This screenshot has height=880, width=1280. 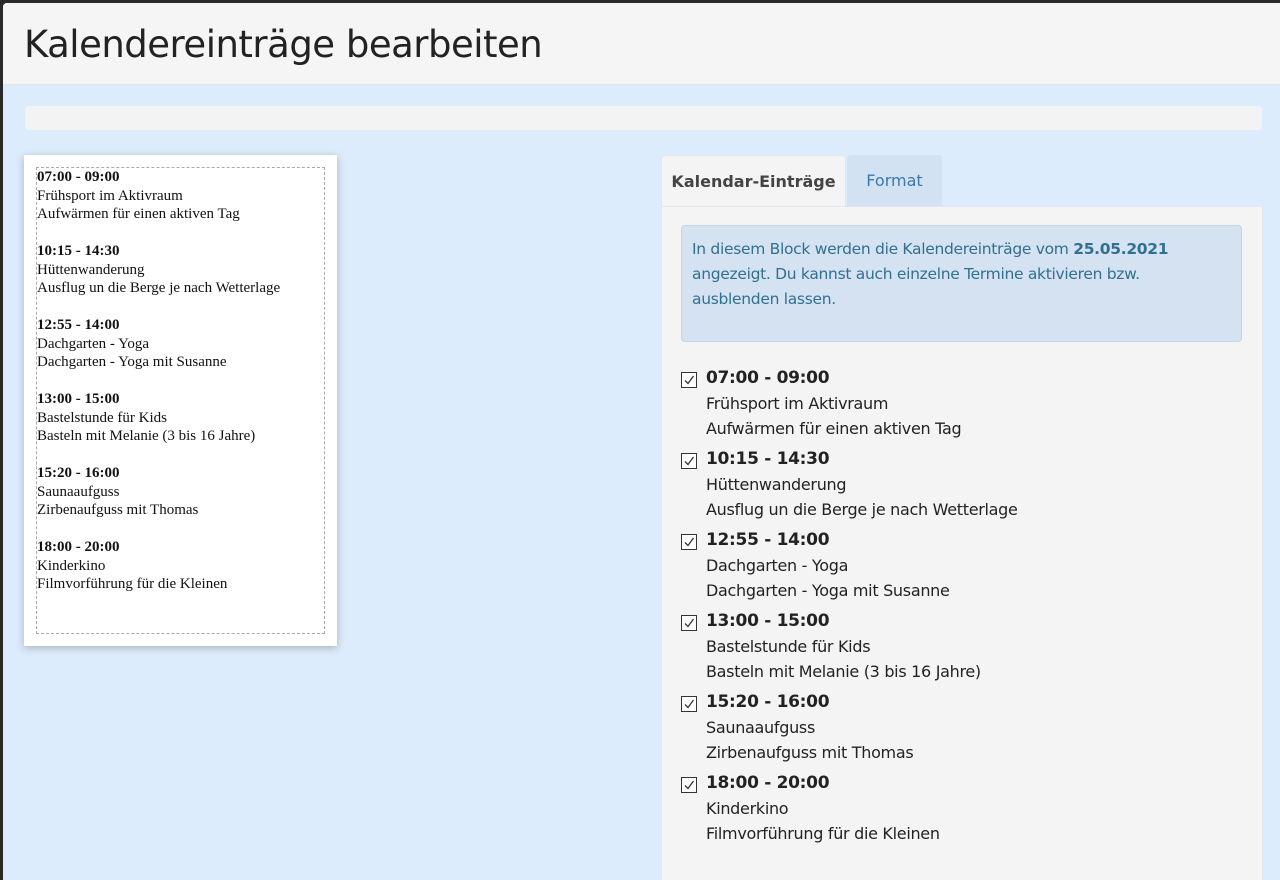 What do you see at coordinates (894, 181) in the screenshot?
I see `tab-format: Format` at bounding box center [894, 181].